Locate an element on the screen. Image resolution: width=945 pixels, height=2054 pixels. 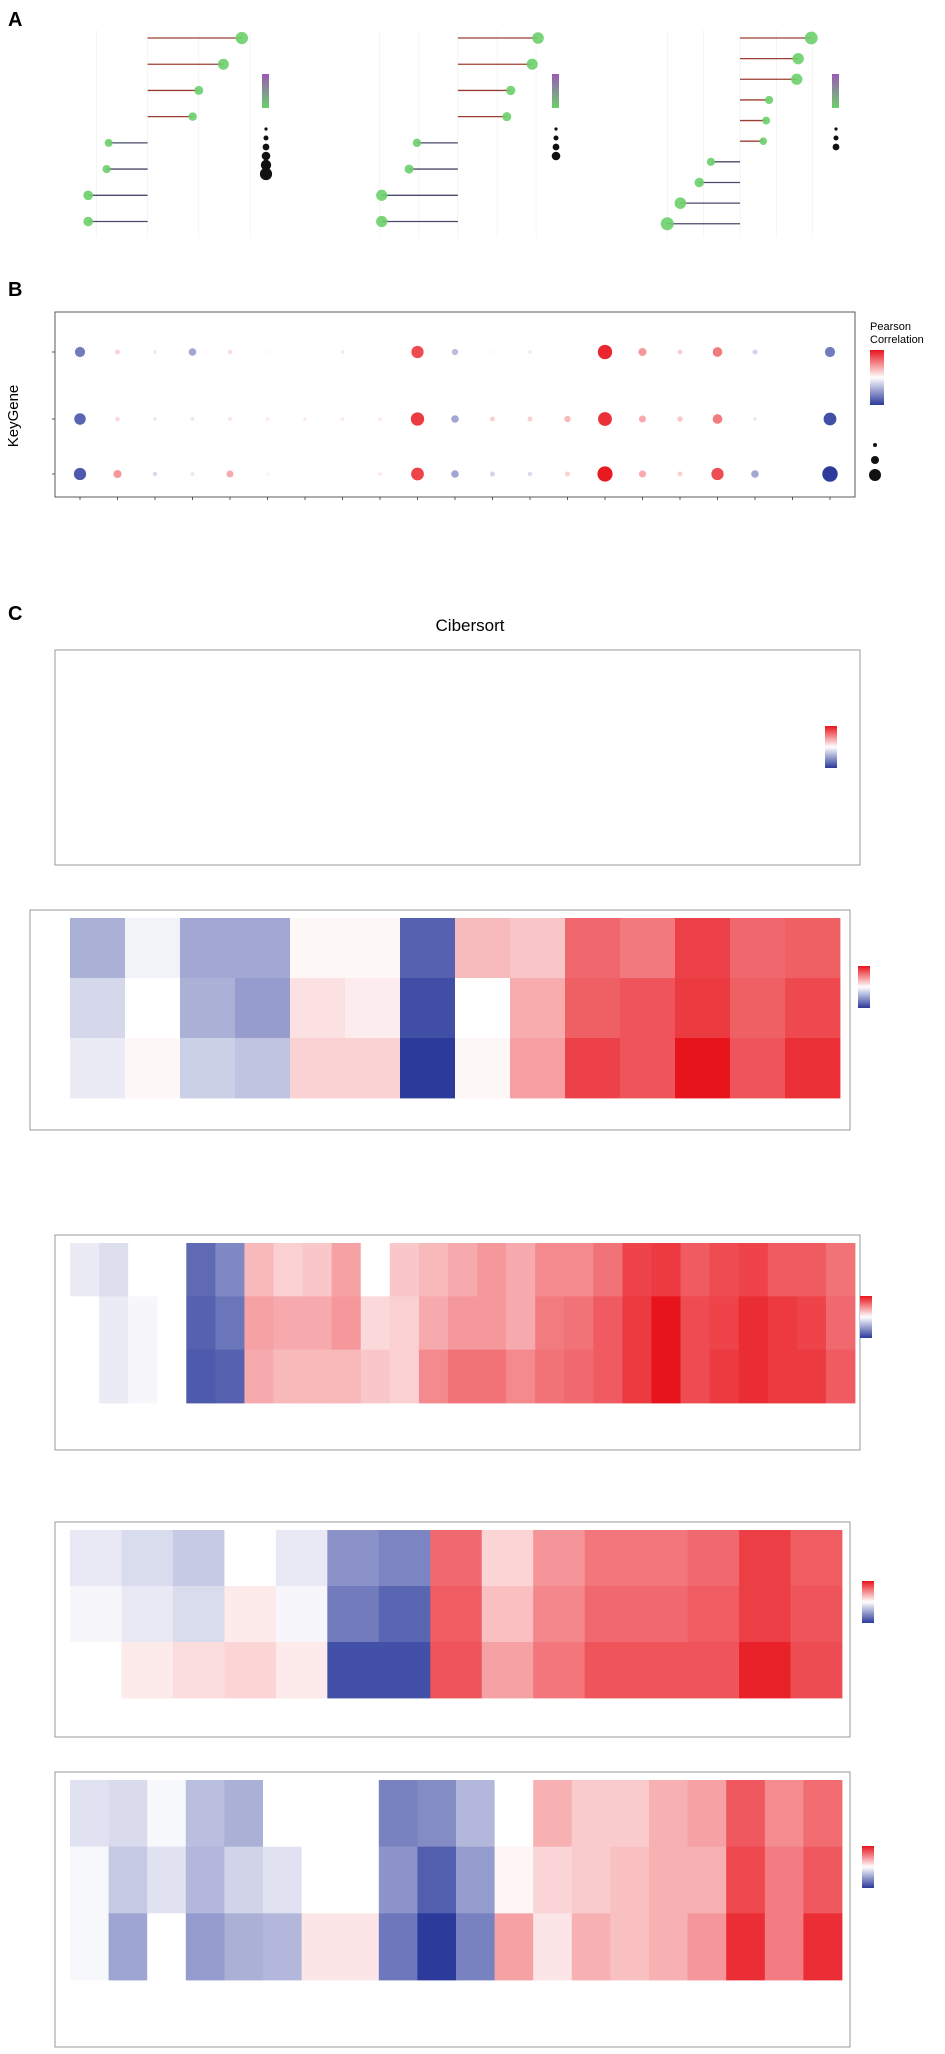
dotplot-title: Cibersort is located at coordinates (470, 625).